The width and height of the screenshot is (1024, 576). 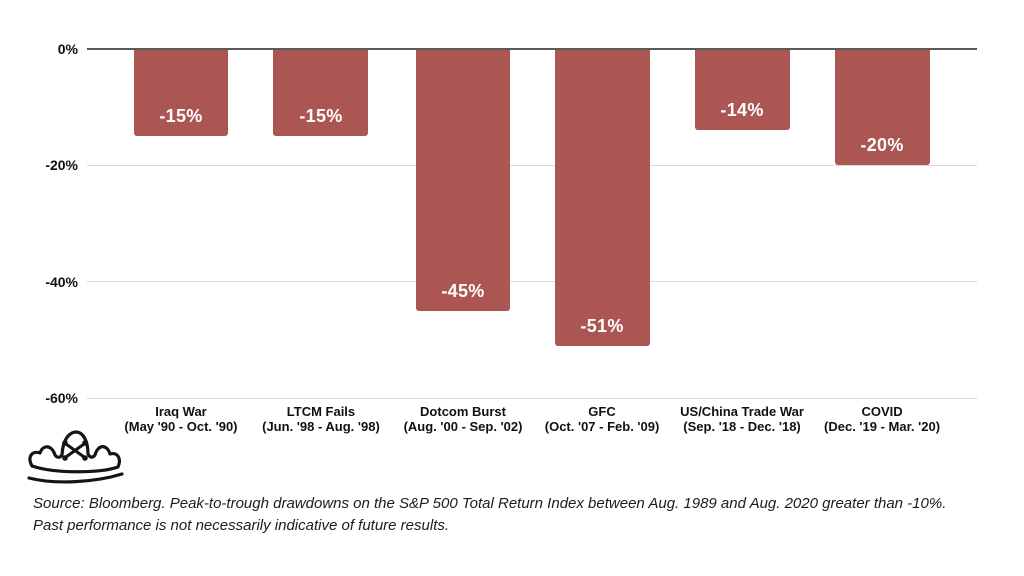 I want to click on bar-ltcm-fails: -15%, so click(x=321, y=93).